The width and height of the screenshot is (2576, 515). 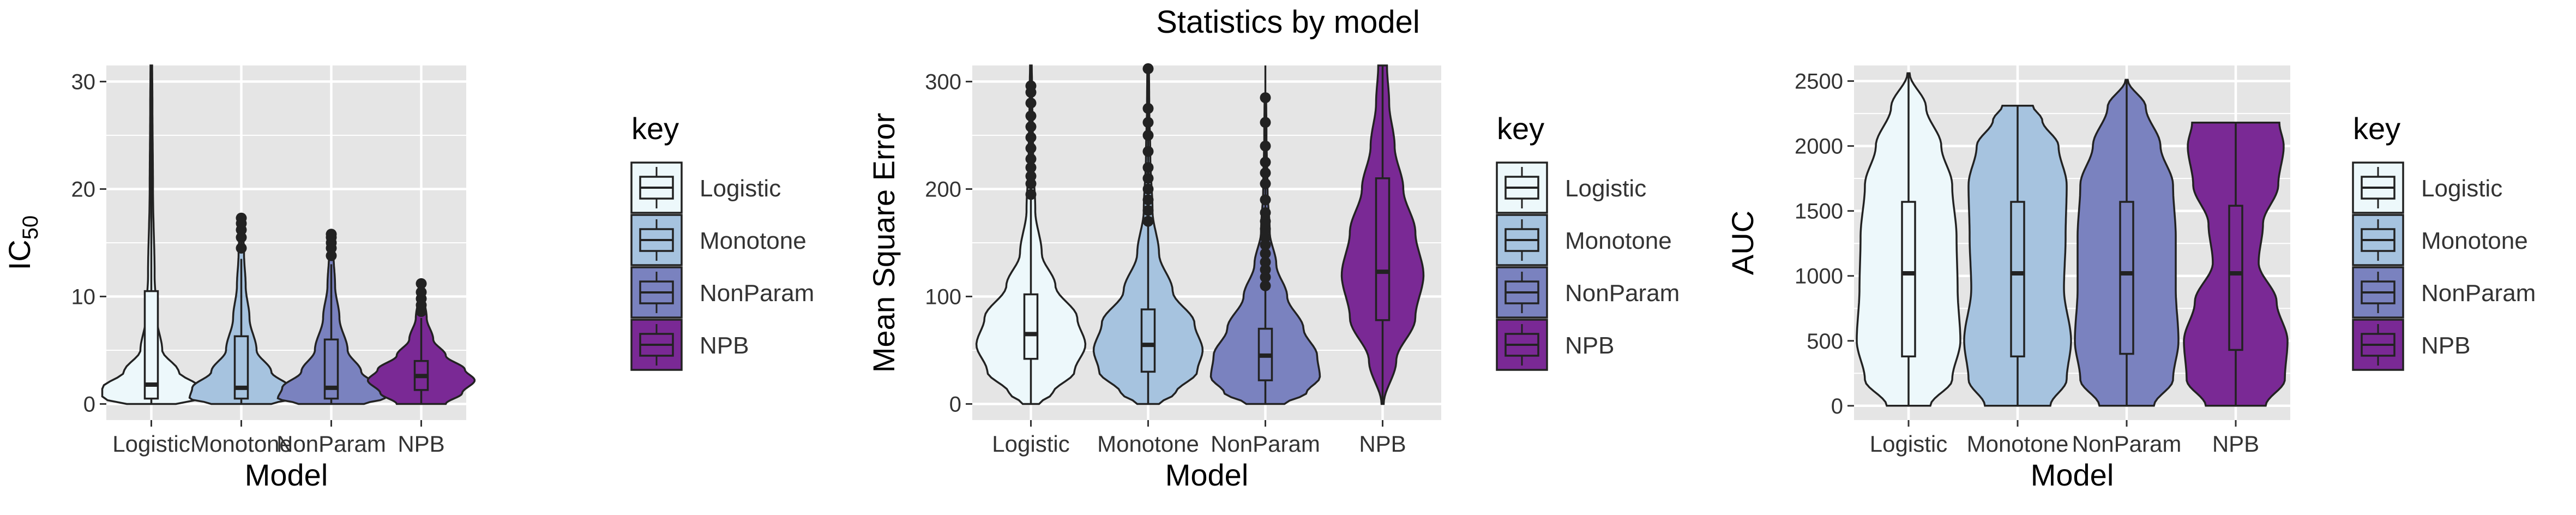 I want to click on y-tick-label: 1000, so click(x=1819, y=277).